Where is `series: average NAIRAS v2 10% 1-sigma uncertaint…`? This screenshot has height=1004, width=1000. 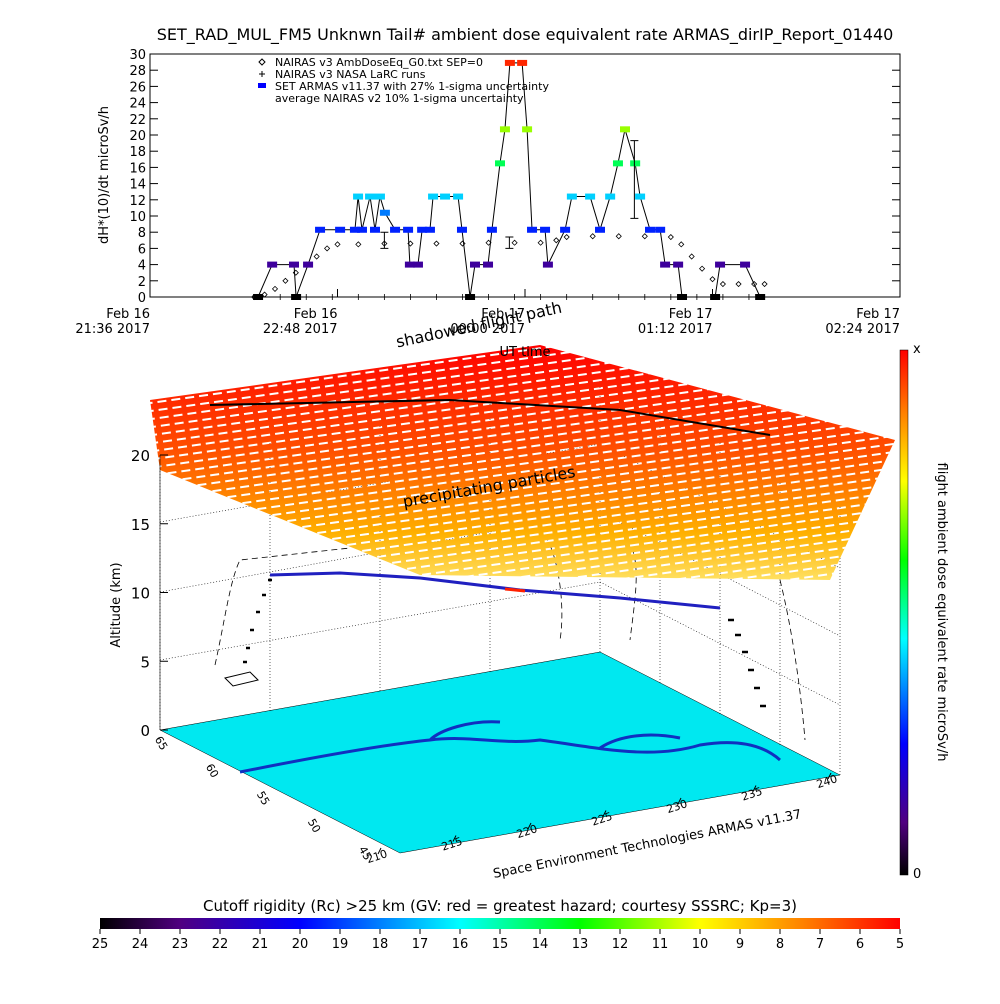
series: average NAIRAS v2 10% 1-sigma uncertaint… is located at coordinates (457, 170).